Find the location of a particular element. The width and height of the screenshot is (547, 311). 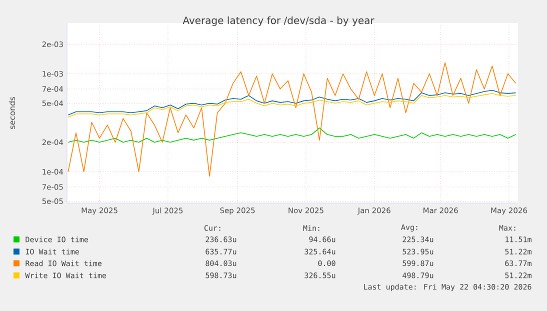

y-axis-title: seconds is located at coordinates (12, 113).